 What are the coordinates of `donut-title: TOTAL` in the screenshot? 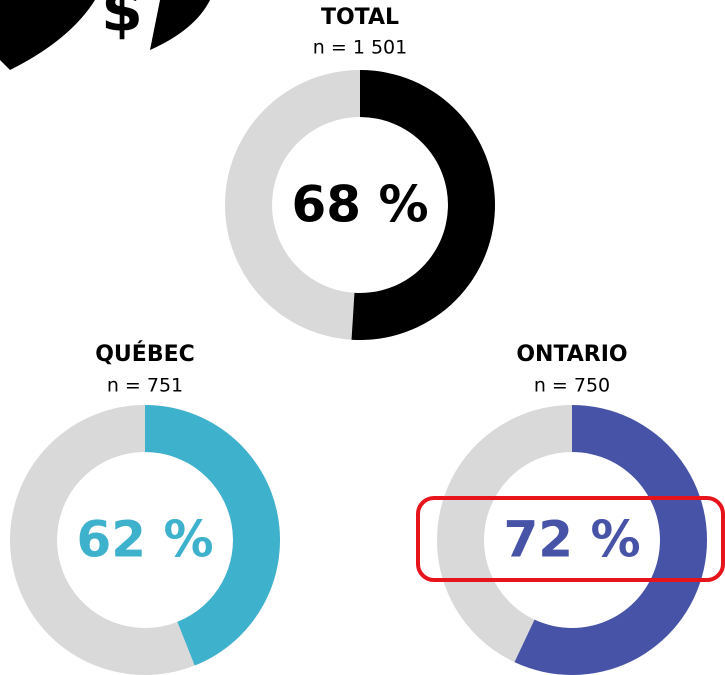 It's located at (360, 17).